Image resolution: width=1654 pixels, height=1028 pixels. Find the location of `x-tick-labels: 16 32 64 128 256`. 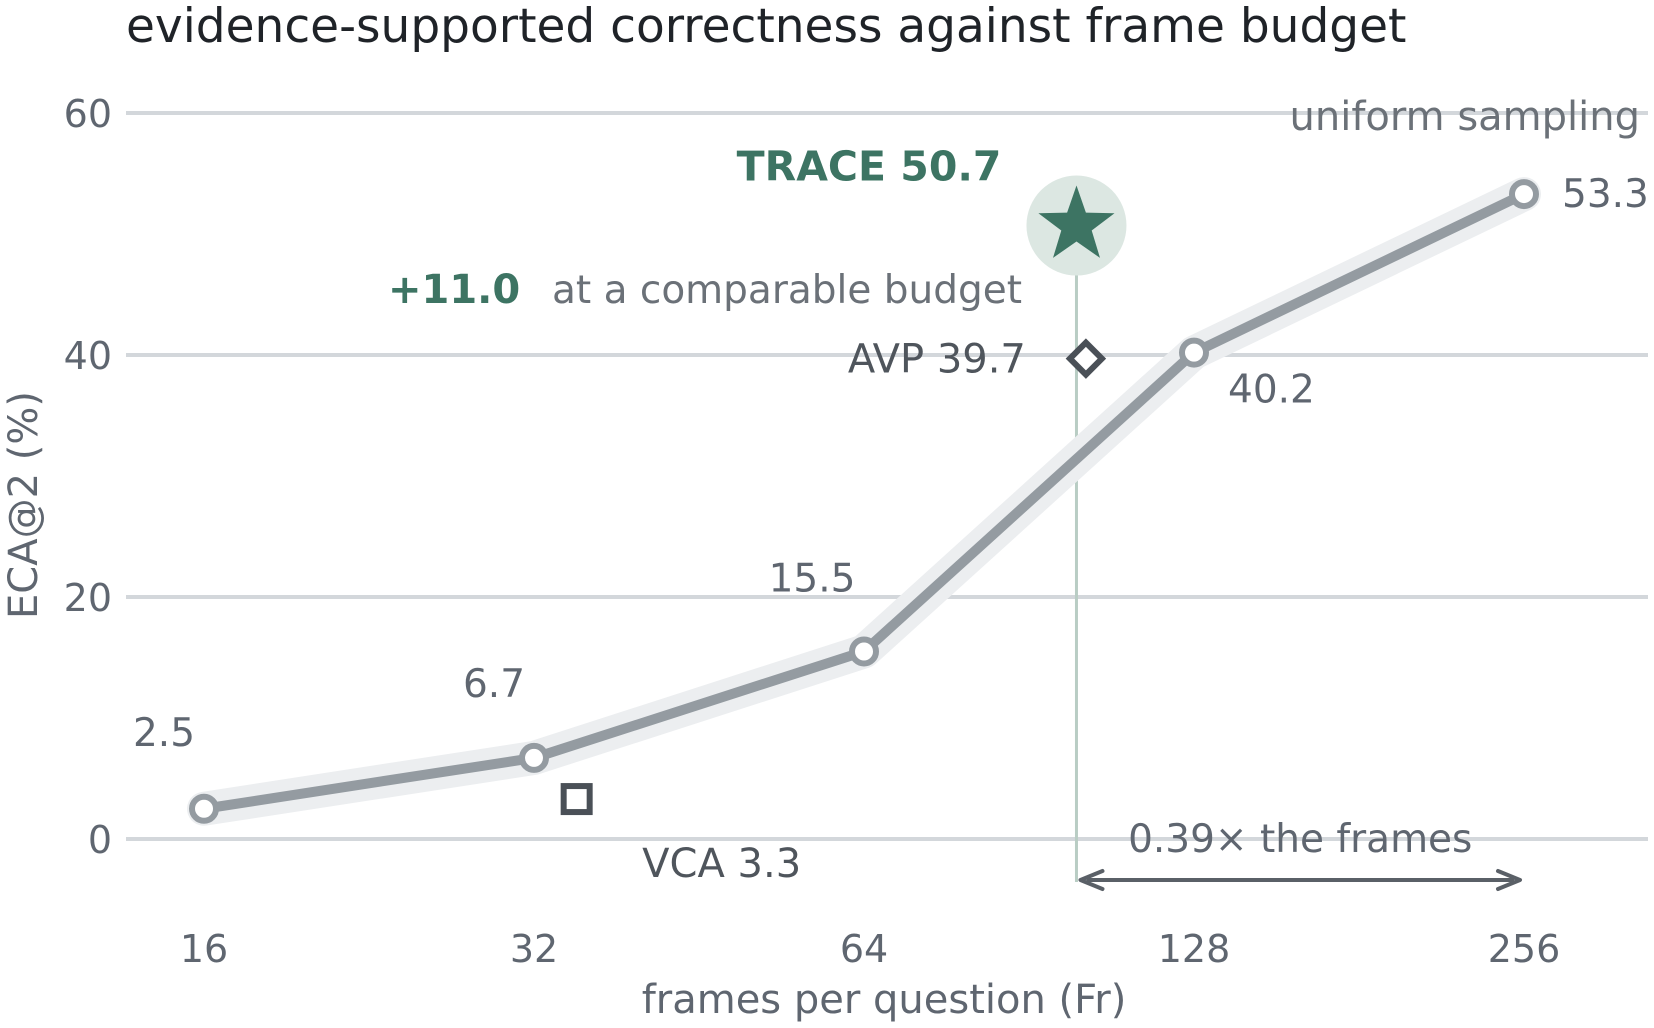

x-tick-labels: 16 32 64 128 256 is located at coordinates (870, 949).